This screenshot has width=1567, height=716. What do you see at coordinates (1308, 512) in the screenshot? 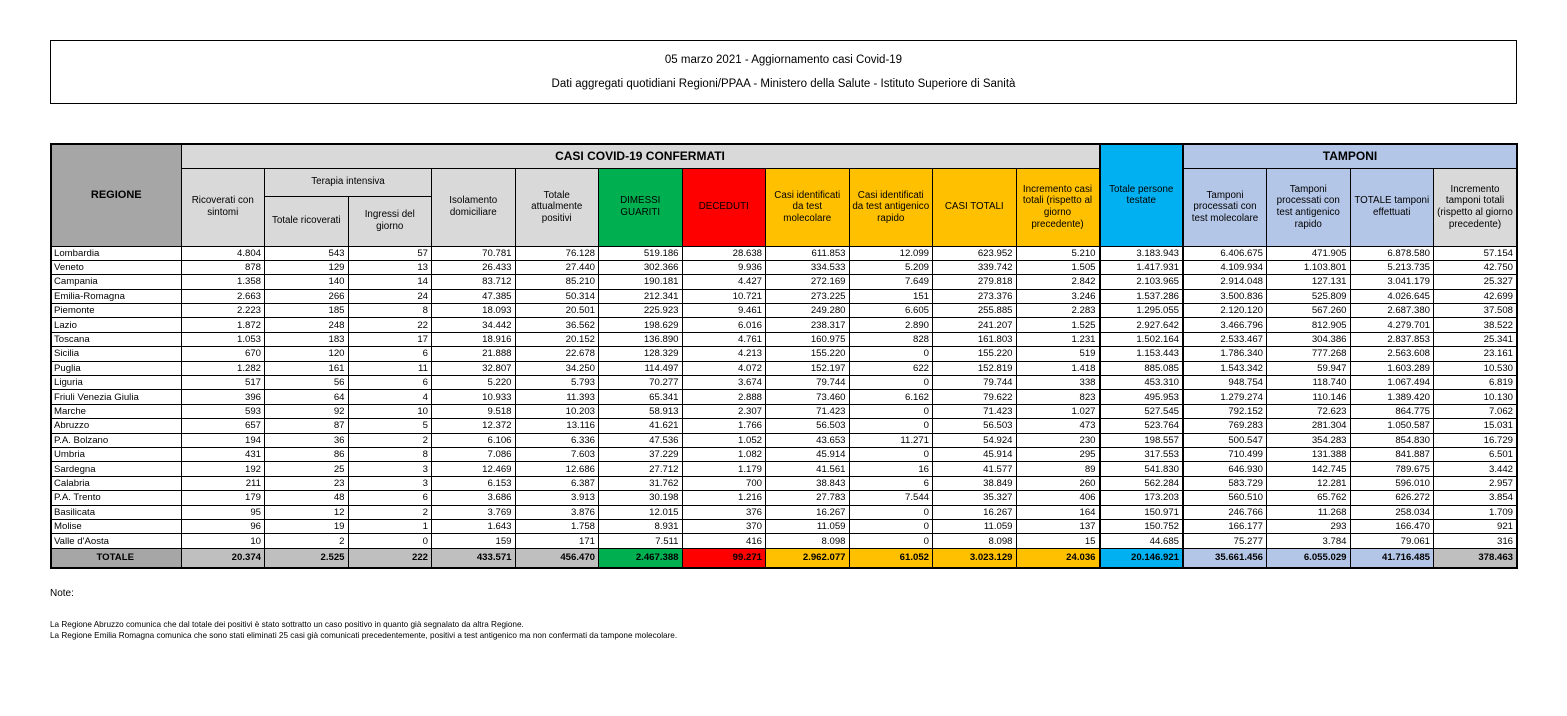
I see `swabs-antigen-value: 11.268` at bounding box center [1308, 512].